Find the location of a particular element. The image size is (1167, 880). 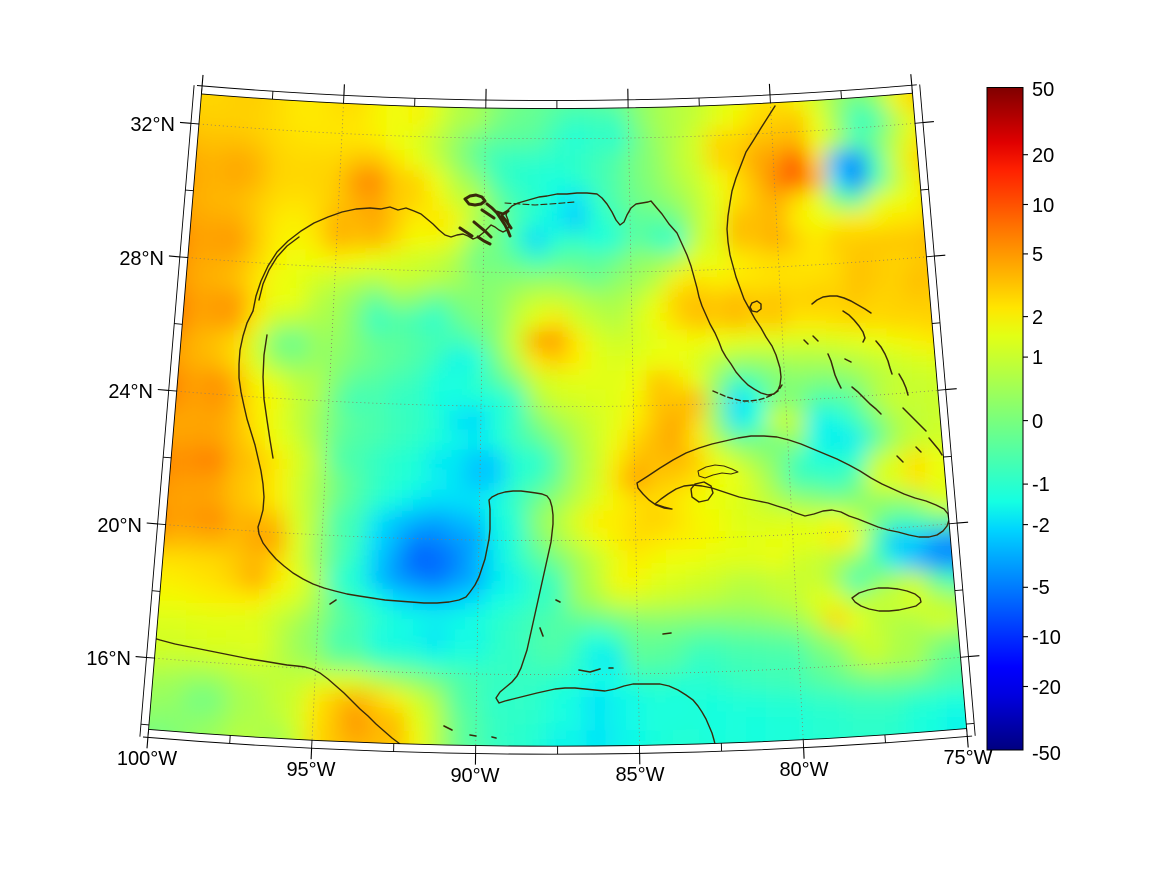

svg-text: -1 is located at coordinates (1041, 485).